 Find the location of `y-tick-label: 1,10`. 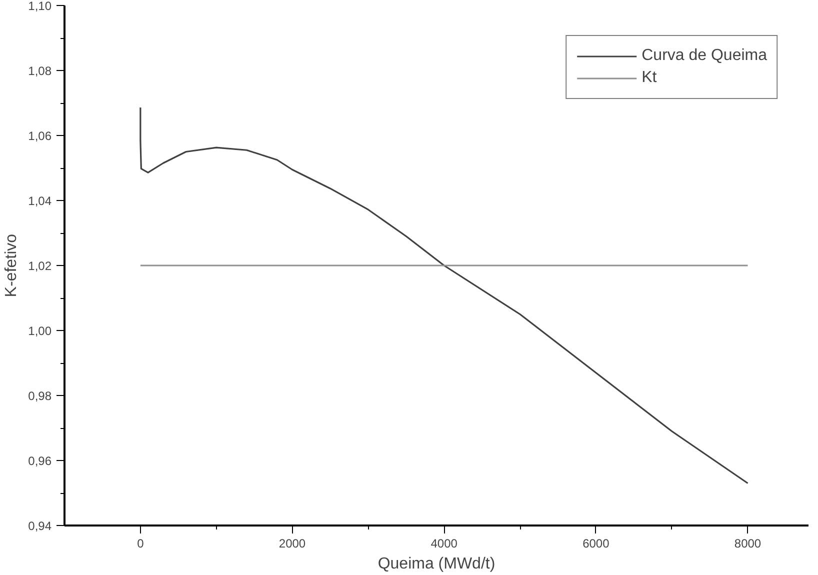

y-tick-label: 1,10 is located at coordinates (40, 6).